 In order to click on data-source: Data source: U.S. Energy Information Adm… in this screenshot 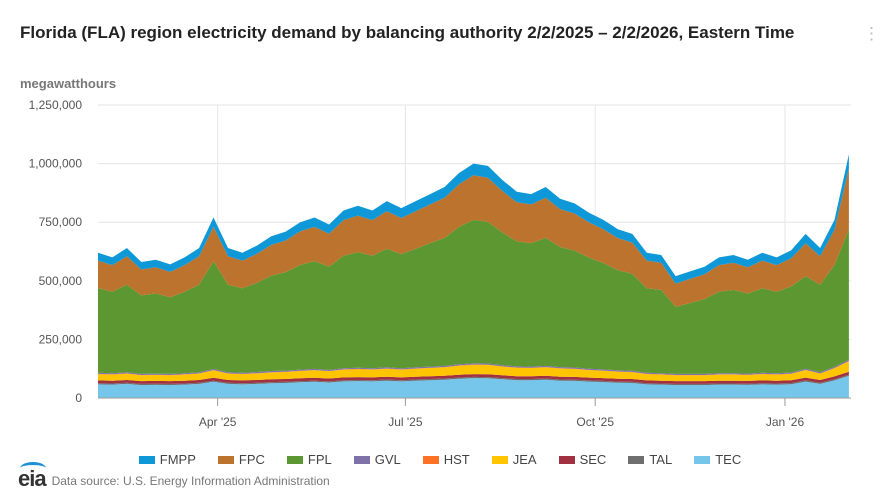, I will do `click(190, 481)`.